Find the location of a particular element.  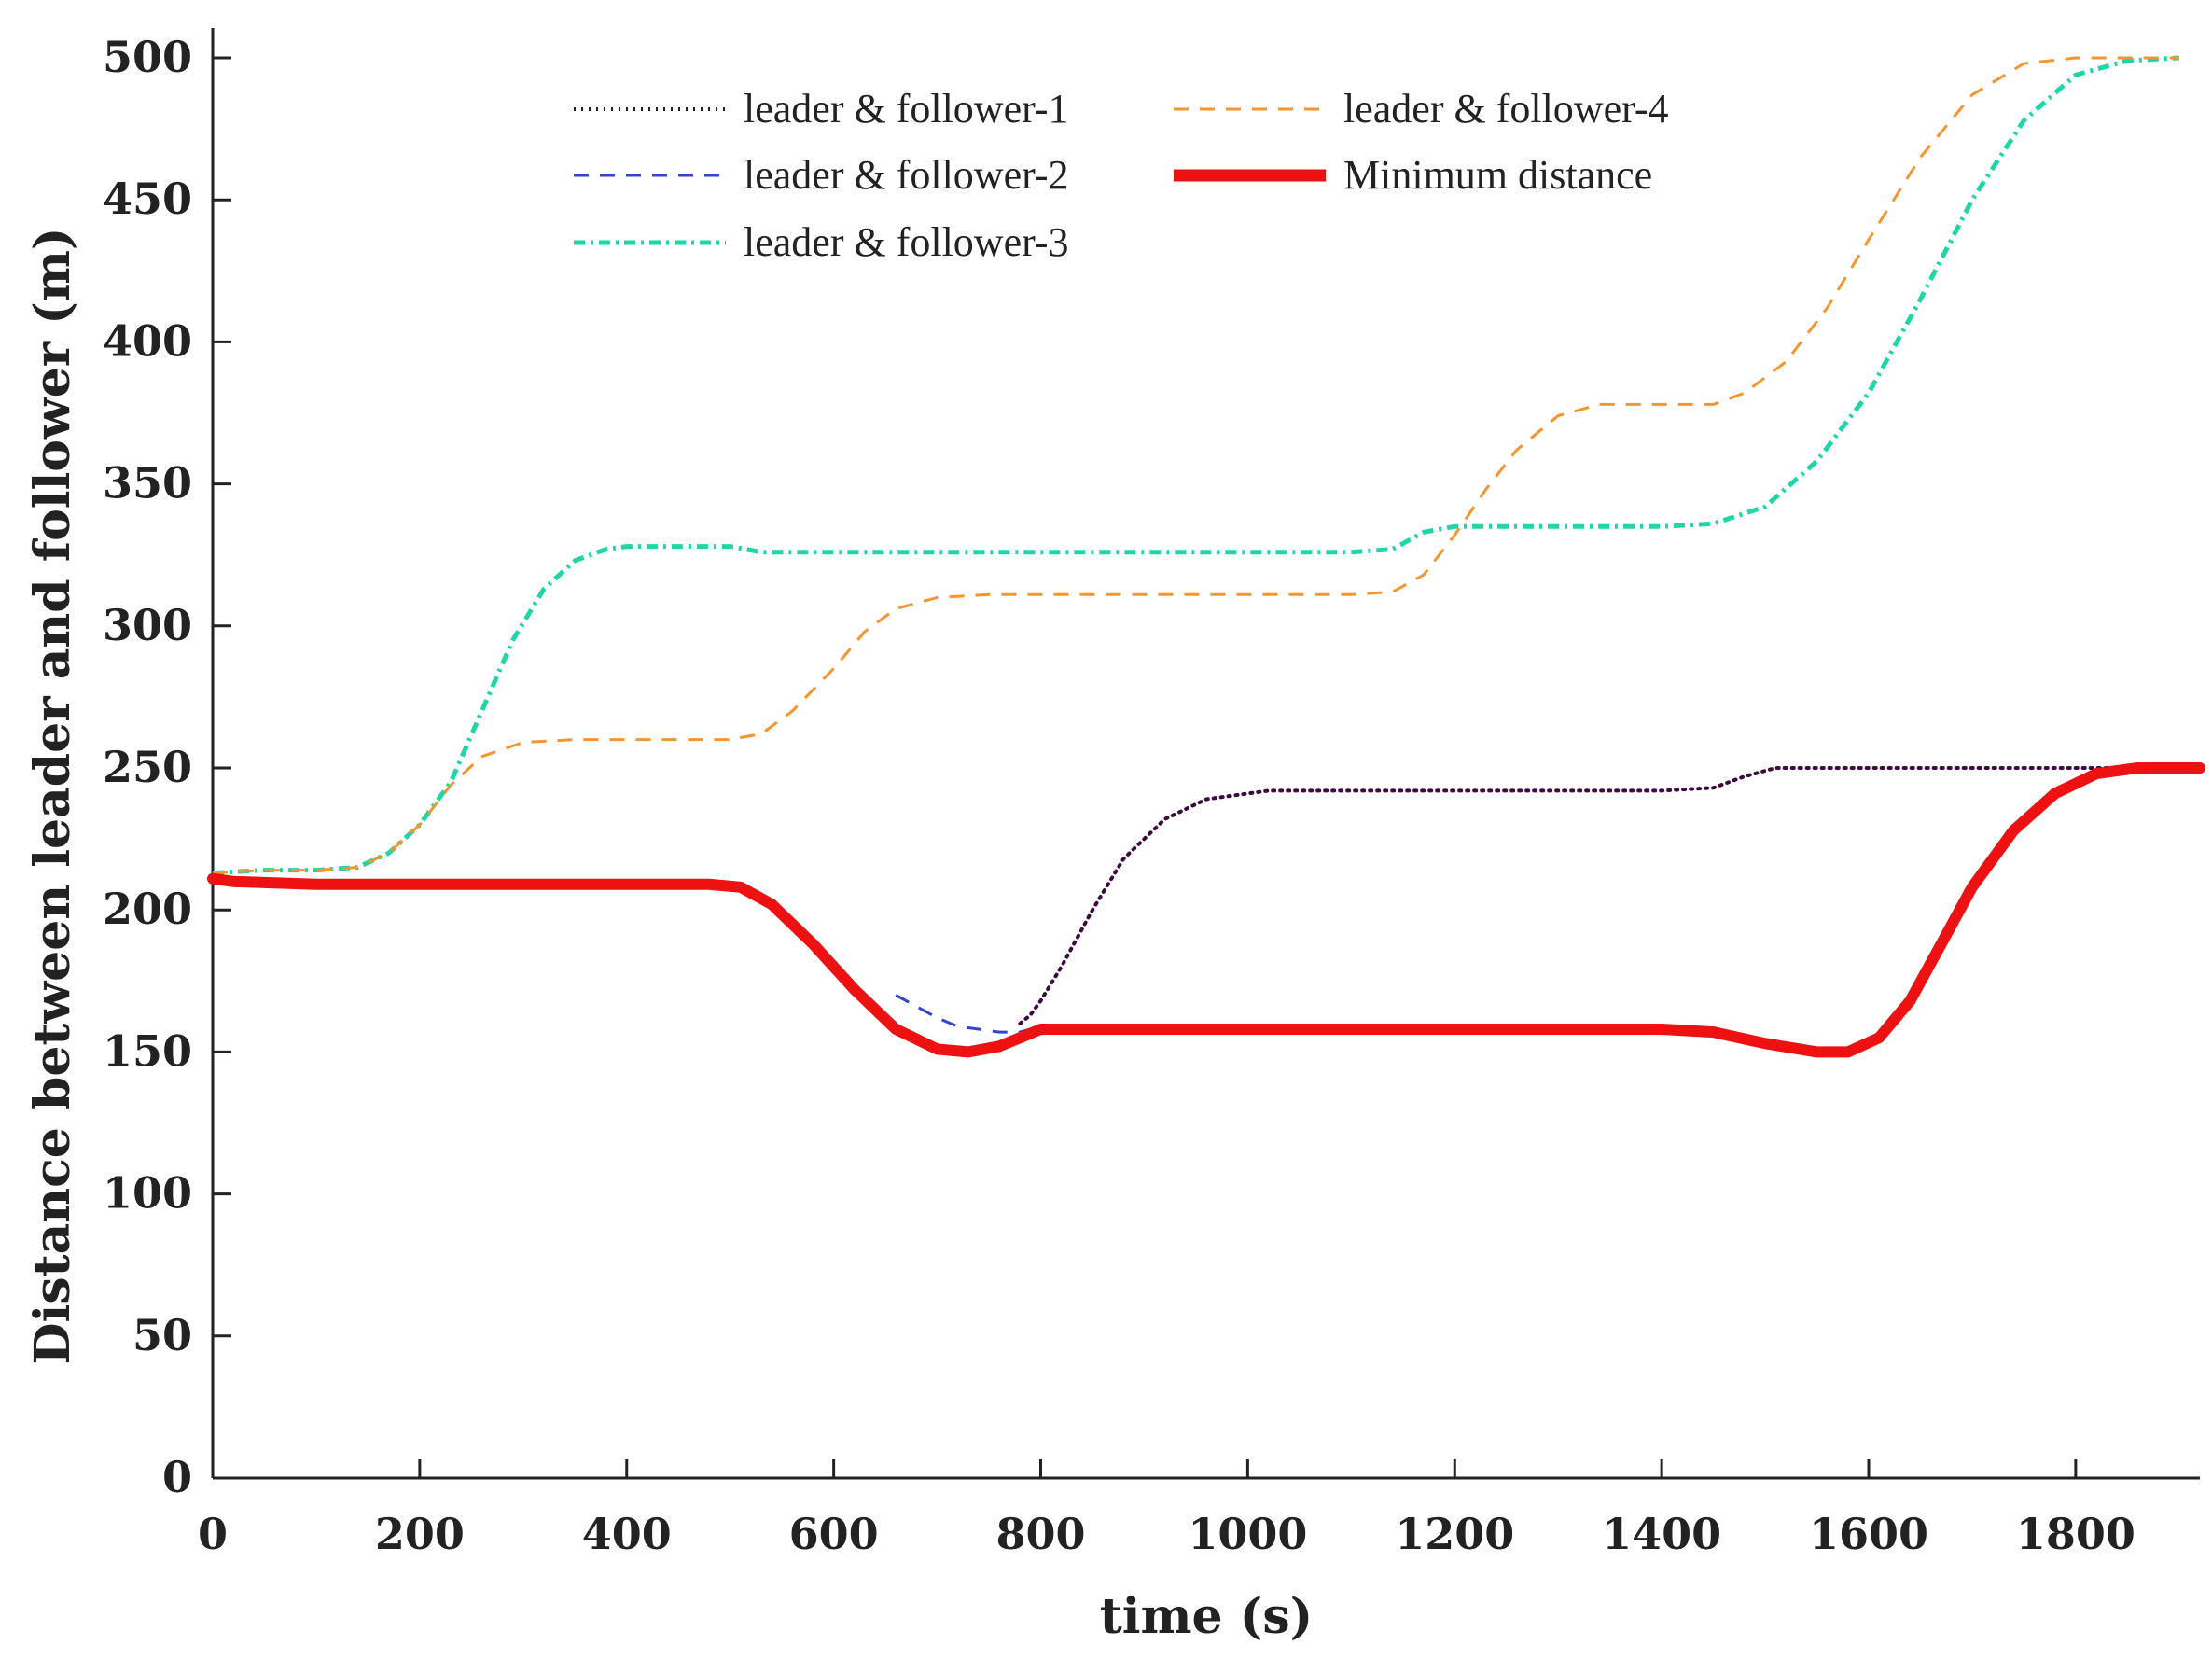

legend-label-5: Minimum distance is located at coordinates (1497, 175).